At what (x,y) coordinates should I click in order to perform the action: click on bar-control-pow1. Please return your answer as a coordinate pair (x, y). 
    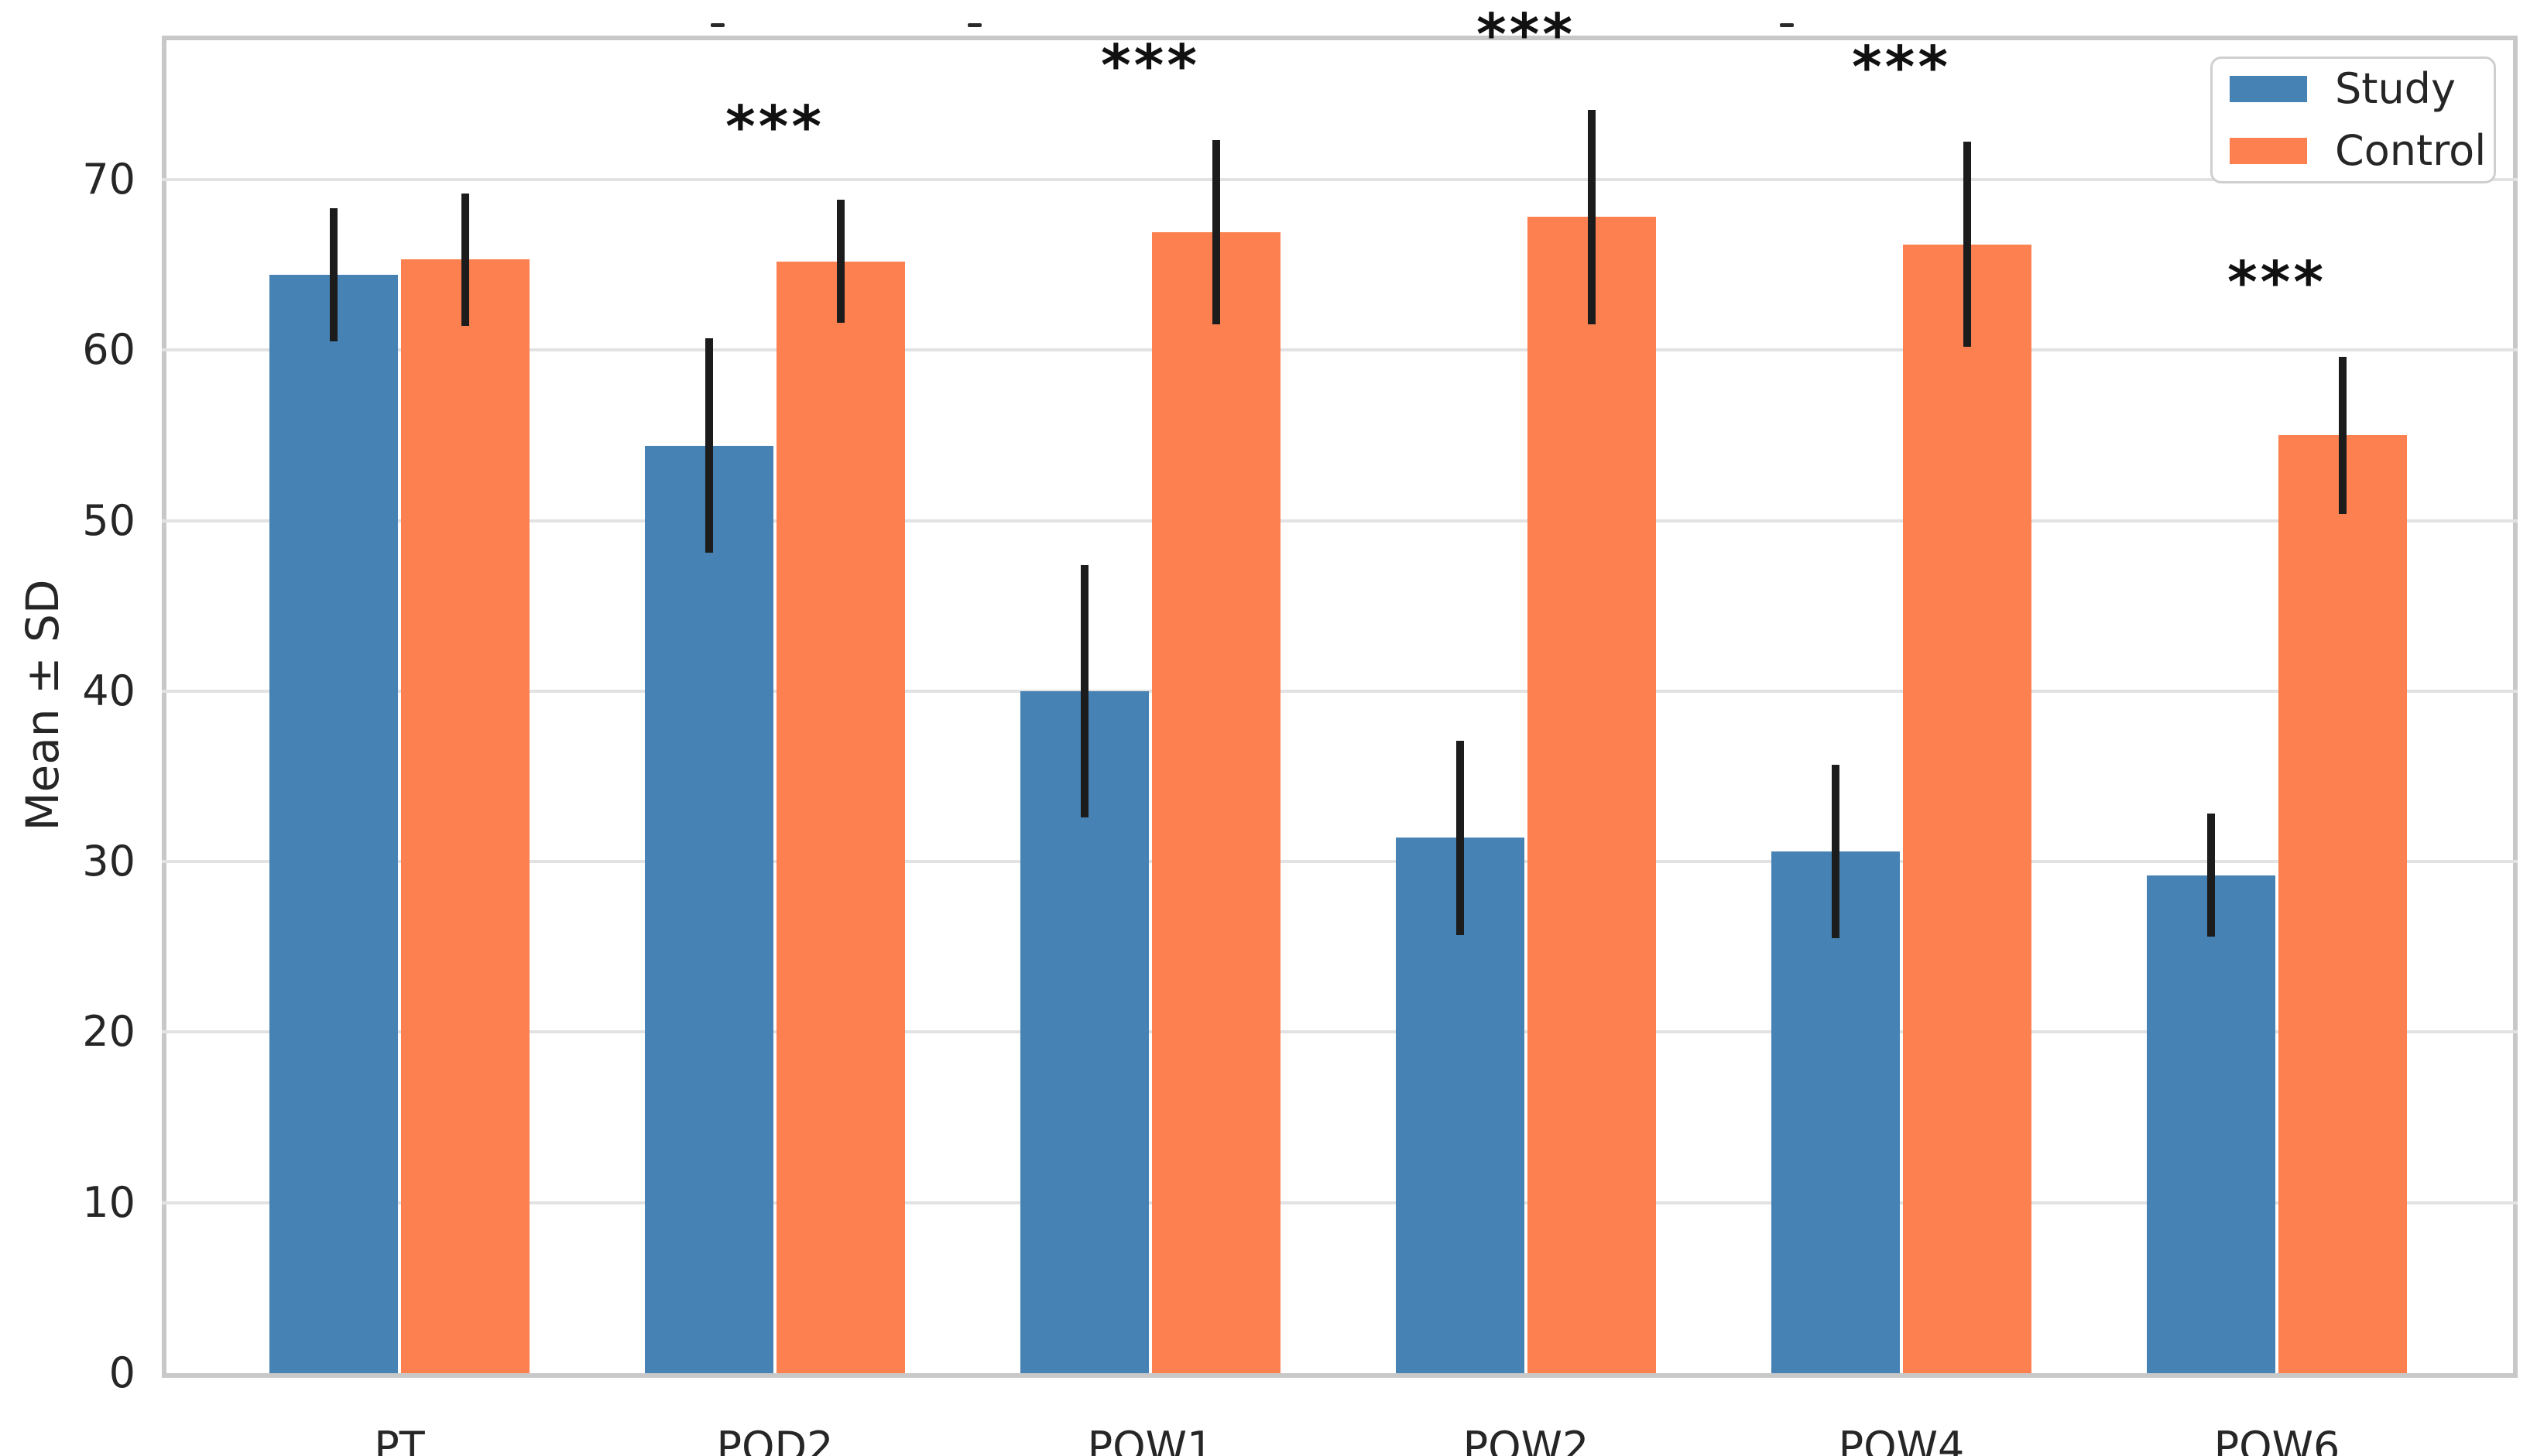
    Looking at the image, I should click on (1216, 803).